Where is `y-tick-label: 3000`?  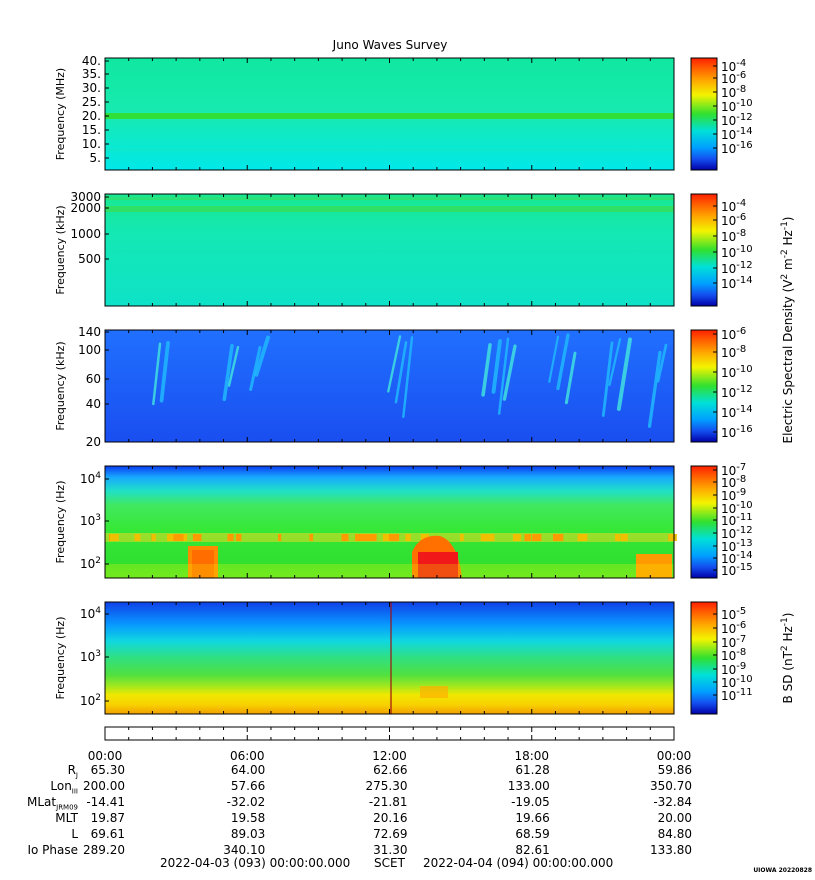
y-tick-label: 3000 is located at coordinates (85, 197).